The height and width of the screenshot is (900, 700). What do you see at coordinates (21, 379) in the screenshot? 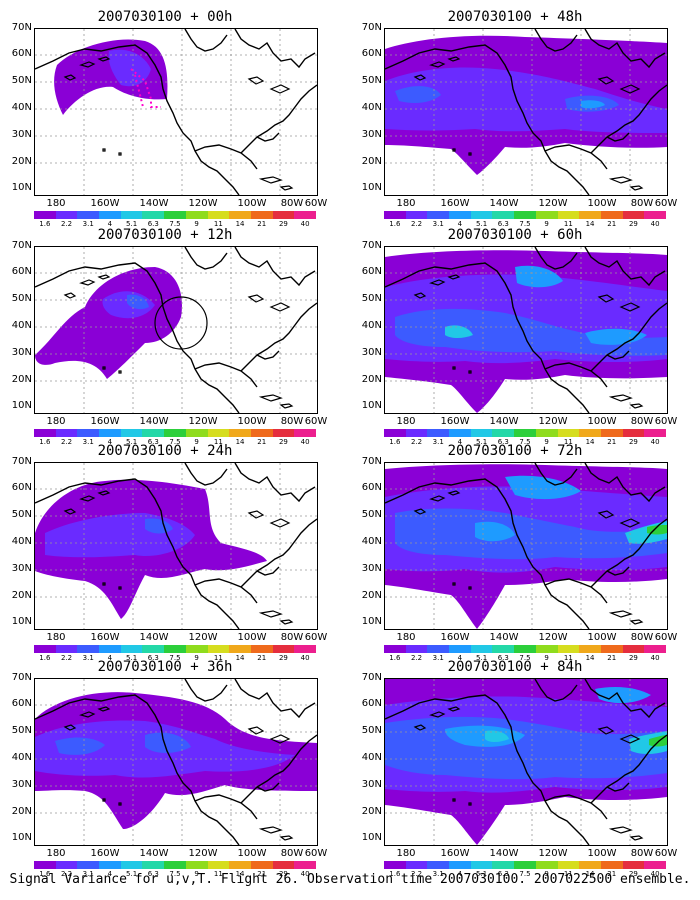
I see `latitude-label: 20N` at bounding box center [21, 379].